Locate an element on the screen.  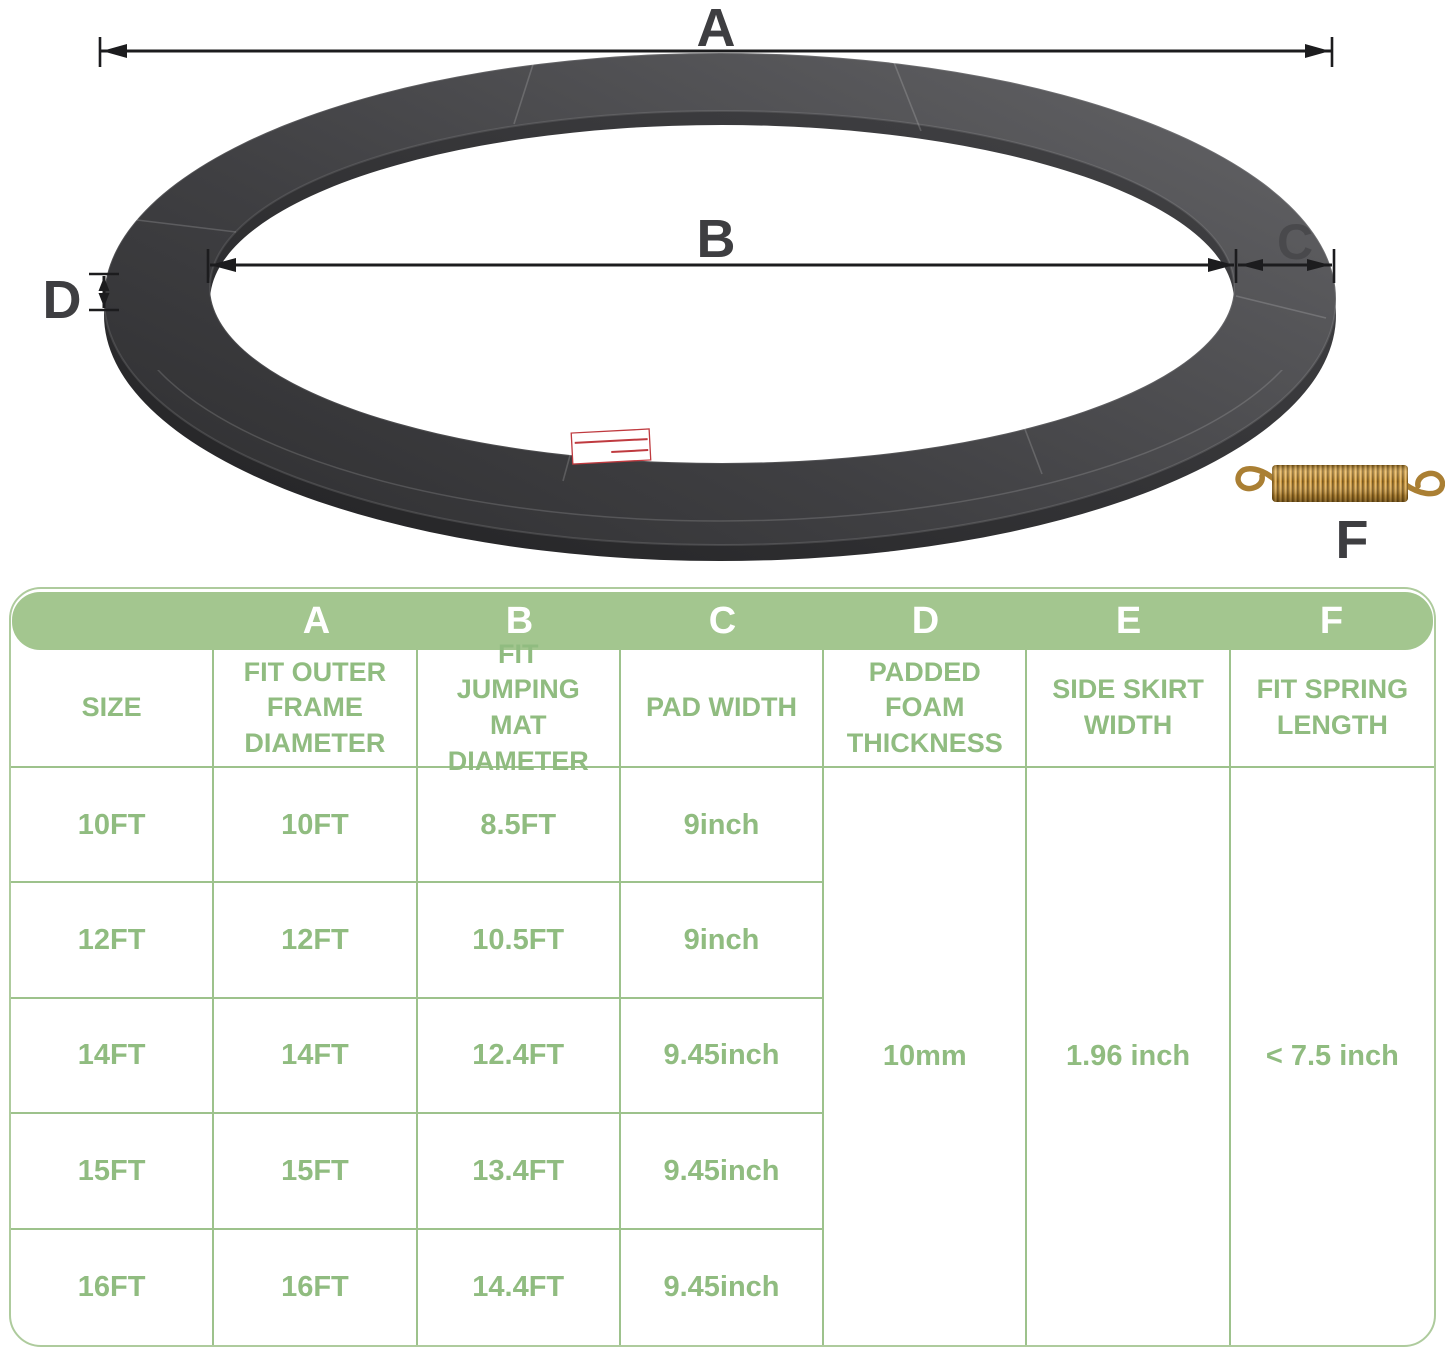
spring-right-hook is located at coordinates (1424, 483).